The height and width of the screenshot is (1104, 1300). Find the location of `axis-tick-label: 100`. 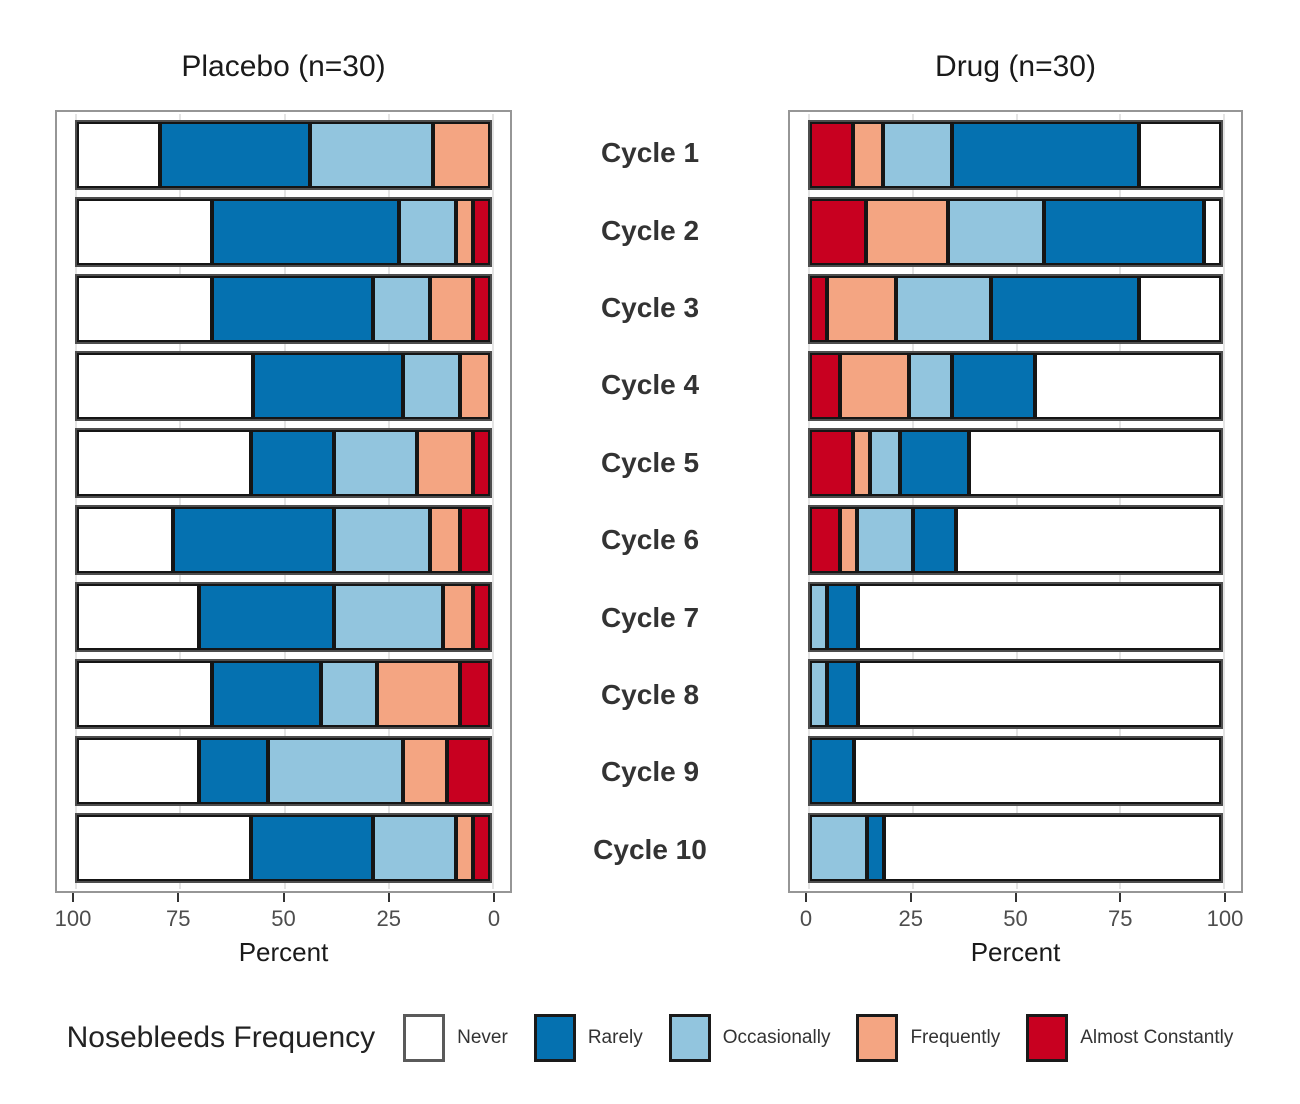

axis-tick-label: 100 is located at coordinates (1225, 918).